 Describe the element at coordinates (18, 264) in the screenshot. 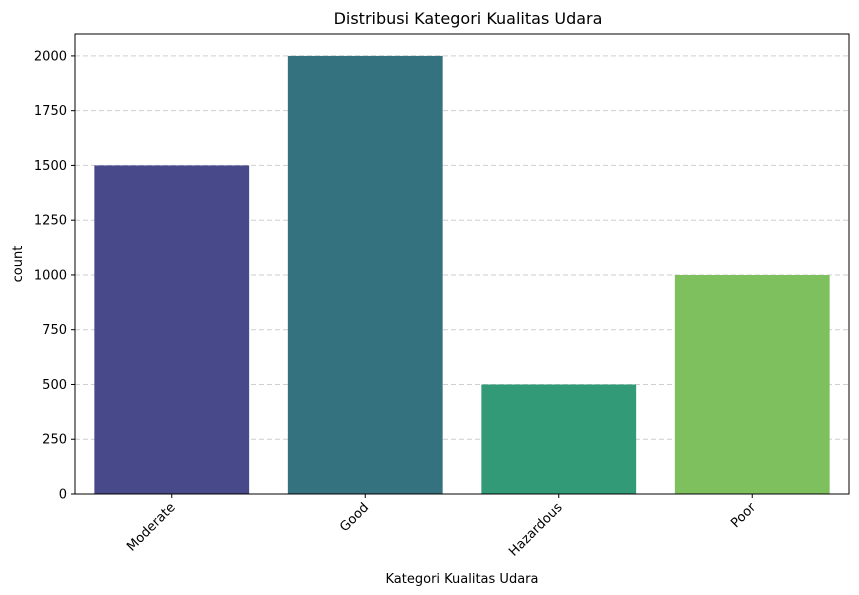

I see `y-axis-title: count` at that location.